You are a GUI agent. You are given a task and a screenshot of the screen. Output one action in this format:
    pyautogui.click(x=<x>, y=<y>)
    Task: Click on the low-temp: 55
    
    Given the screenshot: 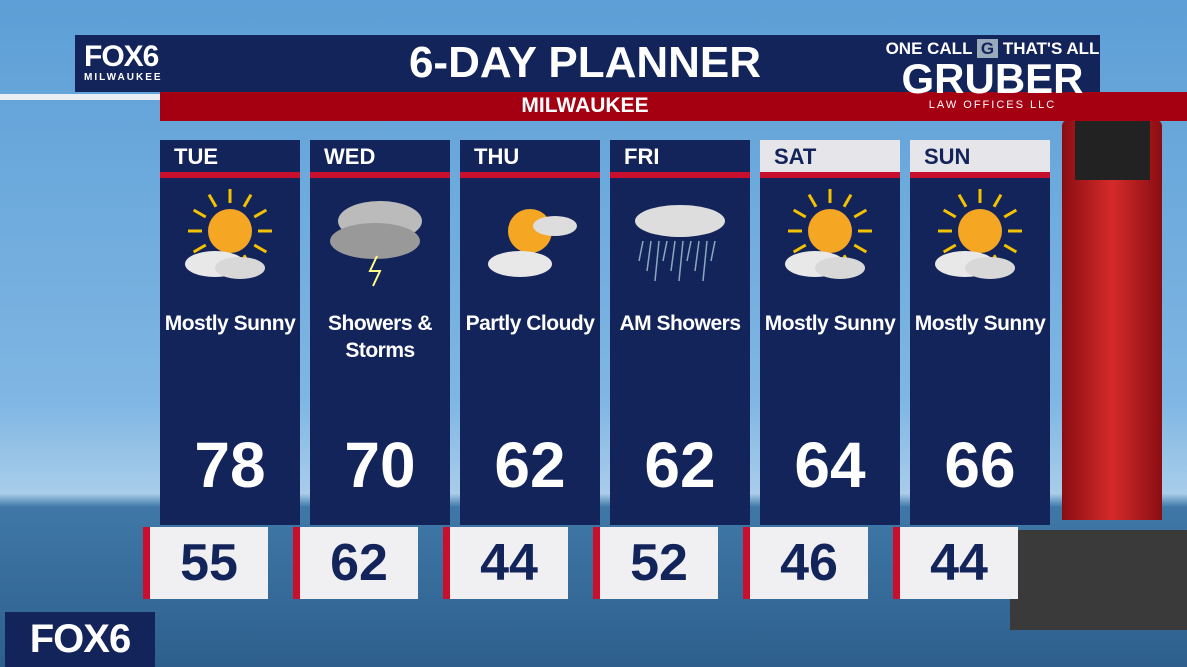 What is the action you would take?
    pyautogui.click(x=205, y=563)
    